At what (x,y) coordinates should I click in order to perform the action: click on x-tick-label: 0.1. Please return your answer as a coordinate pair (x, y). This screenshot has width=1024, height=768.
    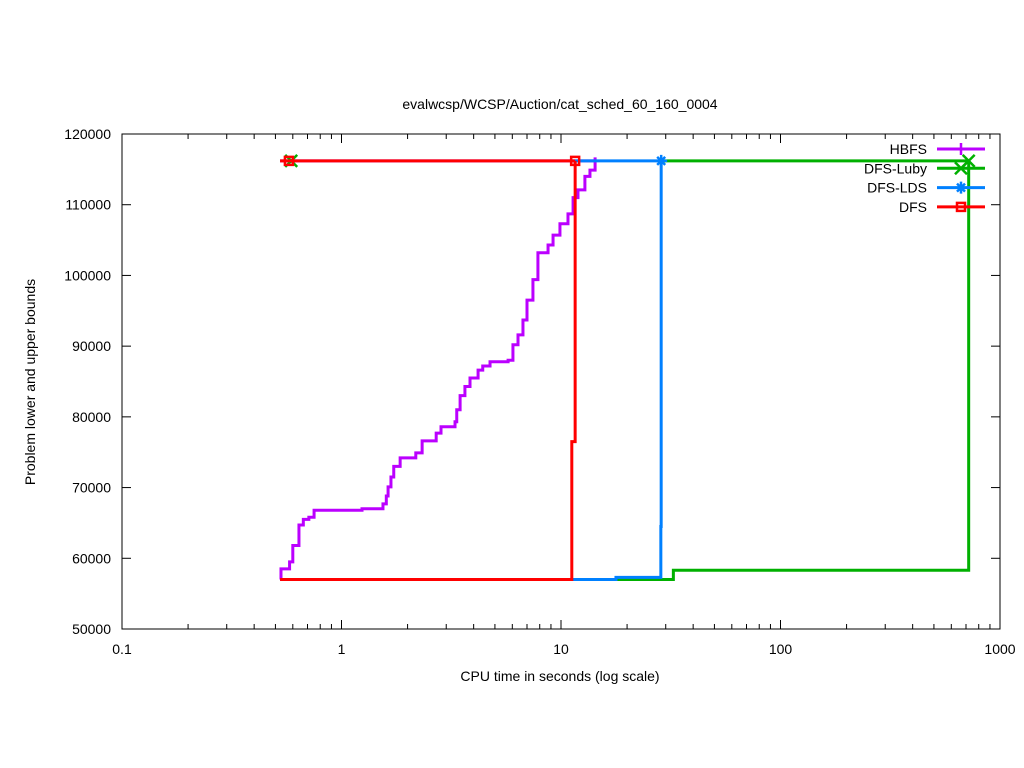
    Looking at the image, I should click on (122, 649).